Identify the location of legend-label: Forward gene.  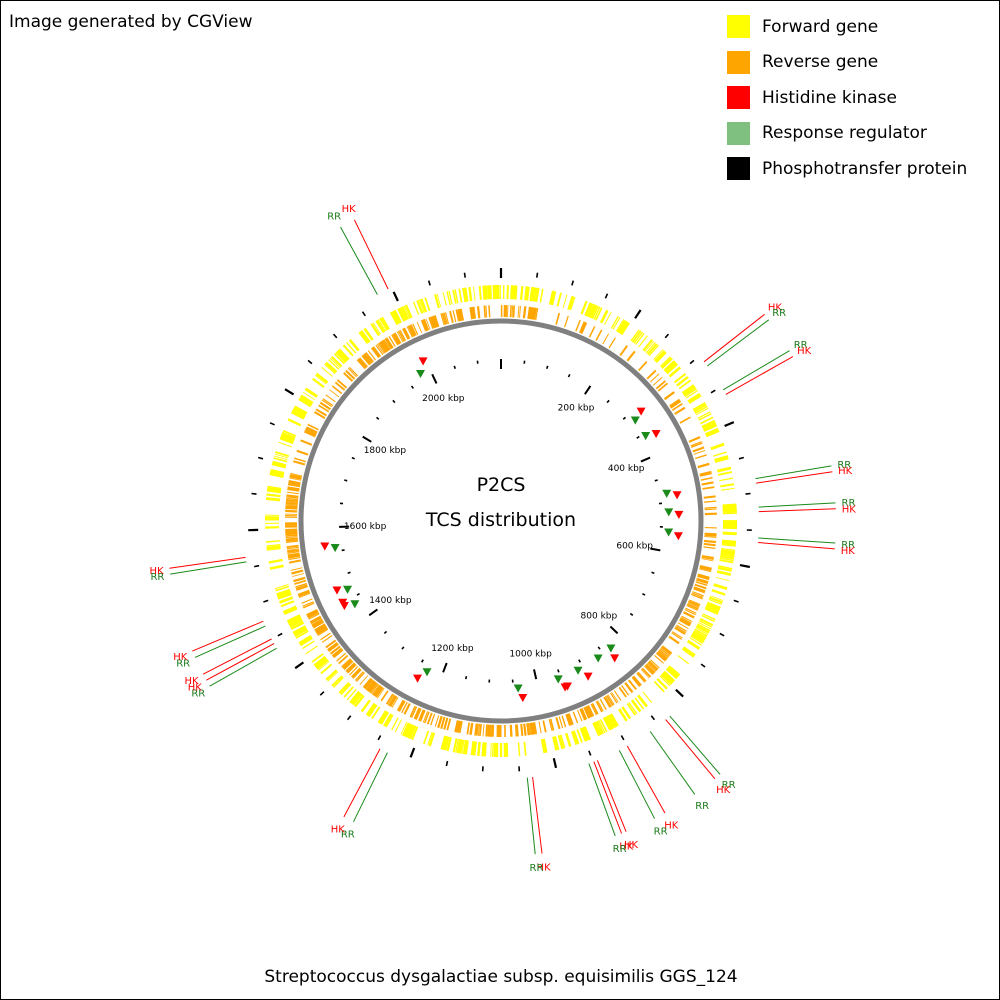
(820, 26).